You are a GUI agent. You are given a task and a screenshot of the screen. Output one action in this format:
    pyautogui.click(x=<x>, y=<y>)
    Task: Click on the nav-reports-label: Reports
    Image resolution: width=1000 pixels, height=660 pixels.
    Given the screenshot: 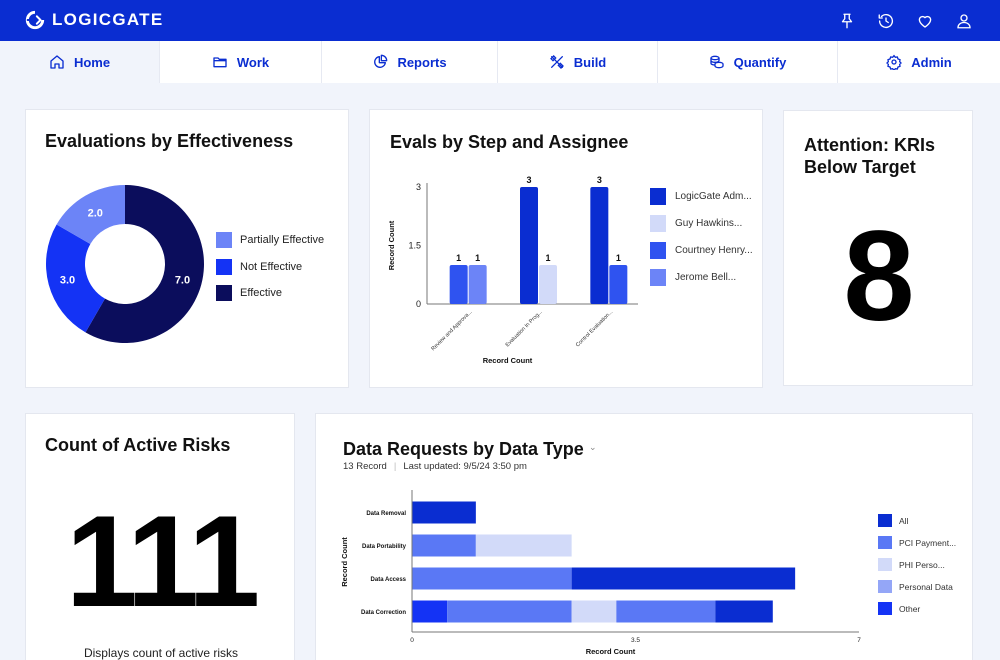 What is the action you would take?
    pyautogui.click(x=422, y=62)
    